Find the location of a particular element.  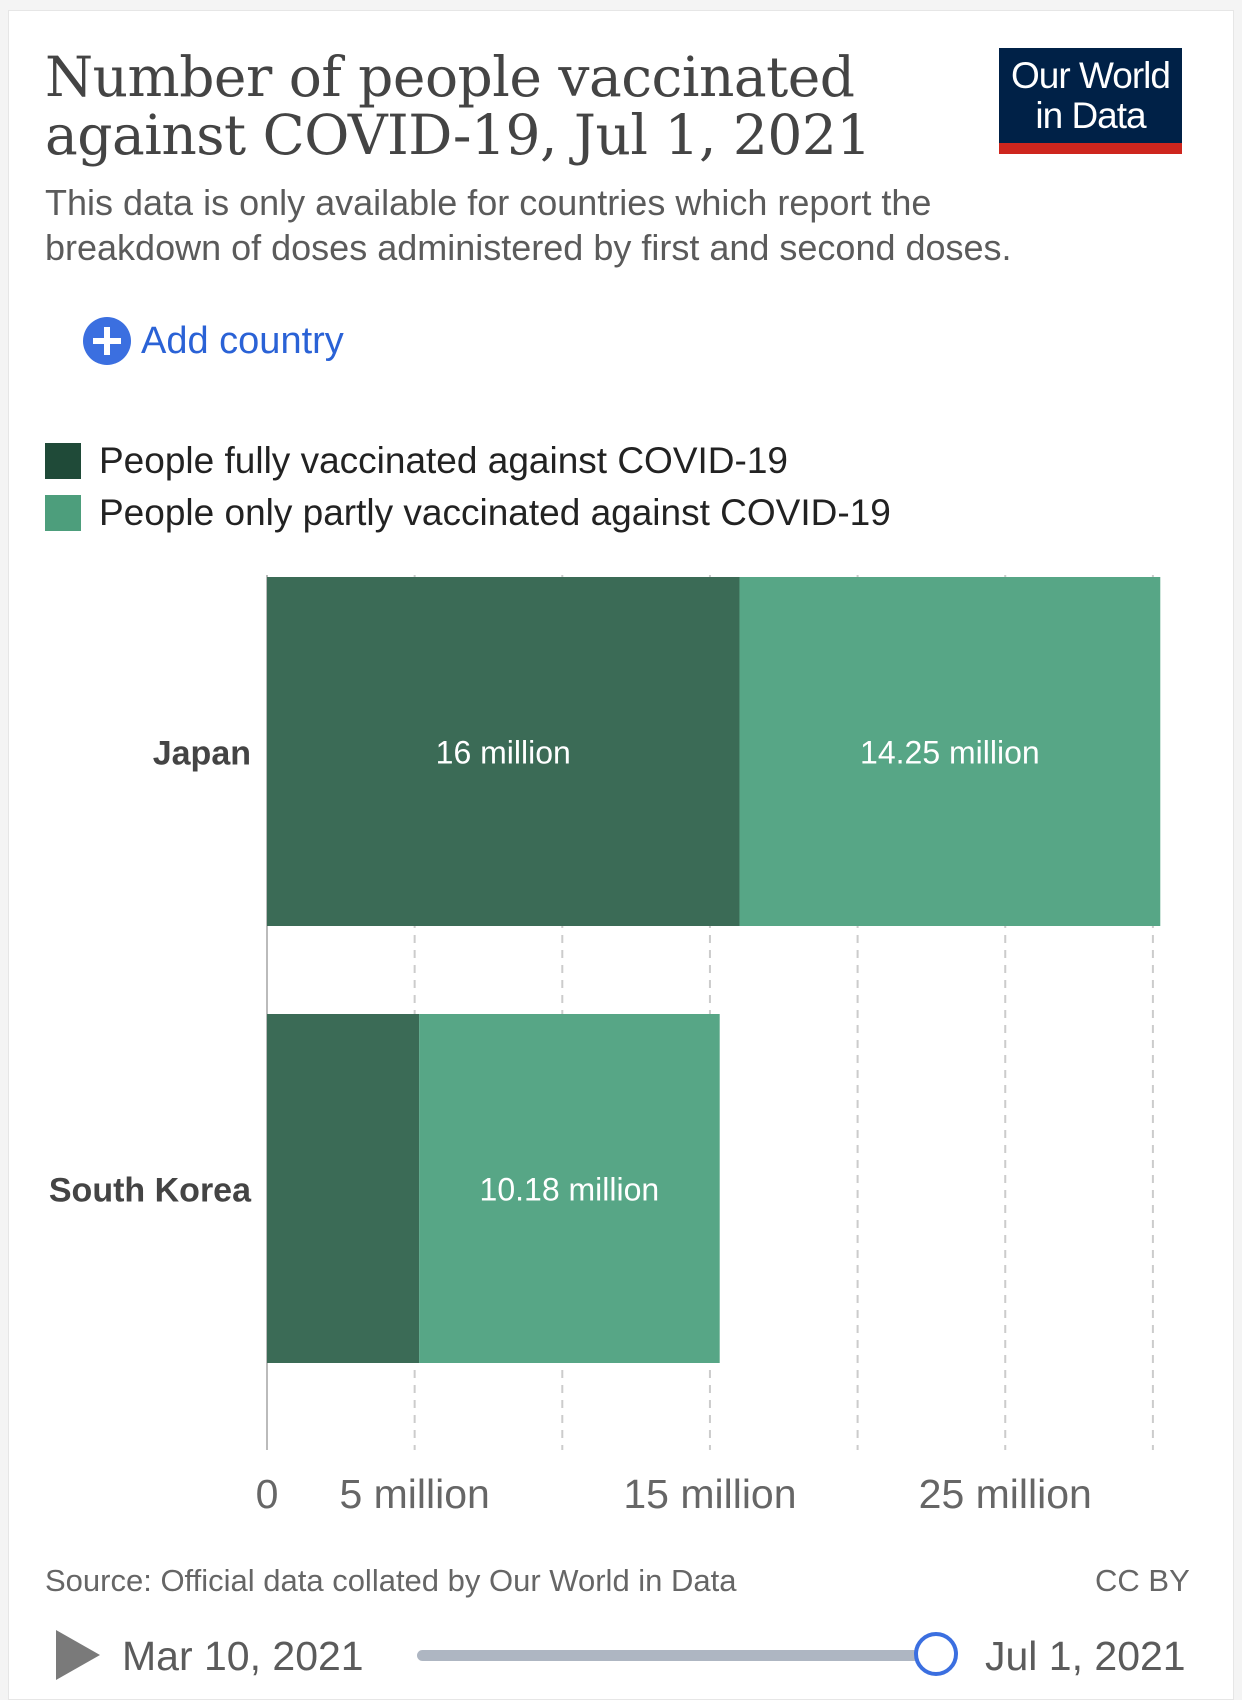

category-label: South Korea is located at coordinates (150, 1191).